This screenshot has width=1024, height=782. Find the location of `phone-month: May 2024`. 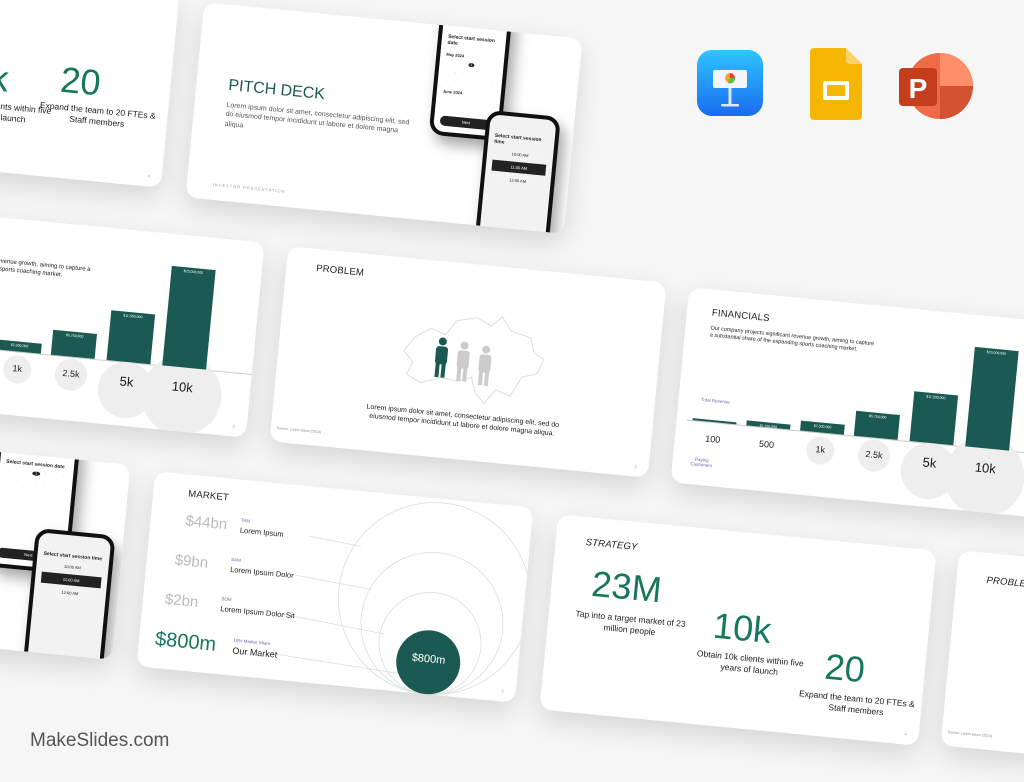

phone-month: May 2024 is located at coordinates (455, 55).